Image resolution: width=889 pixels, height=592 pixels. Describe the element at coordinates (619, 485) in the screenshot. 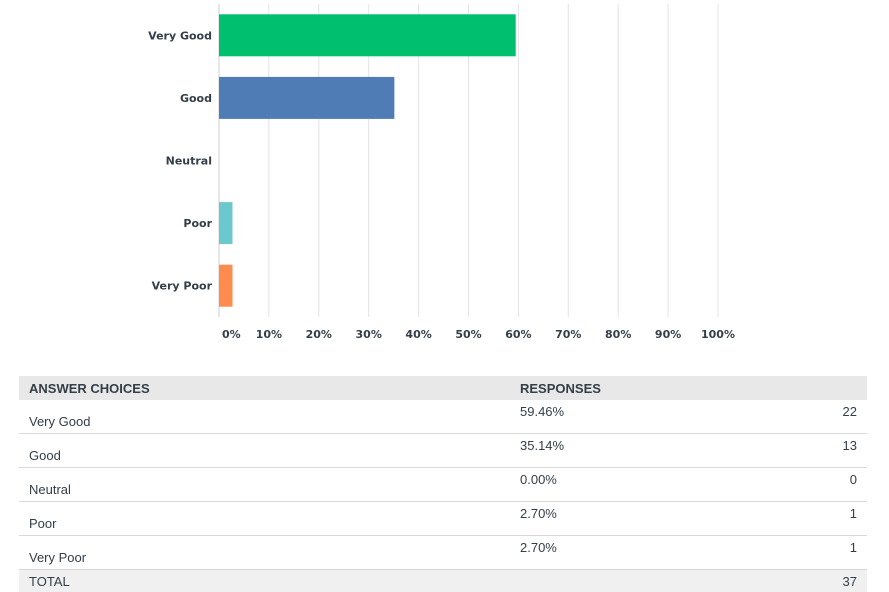

I see `row-percent: 0.00%` at that location.